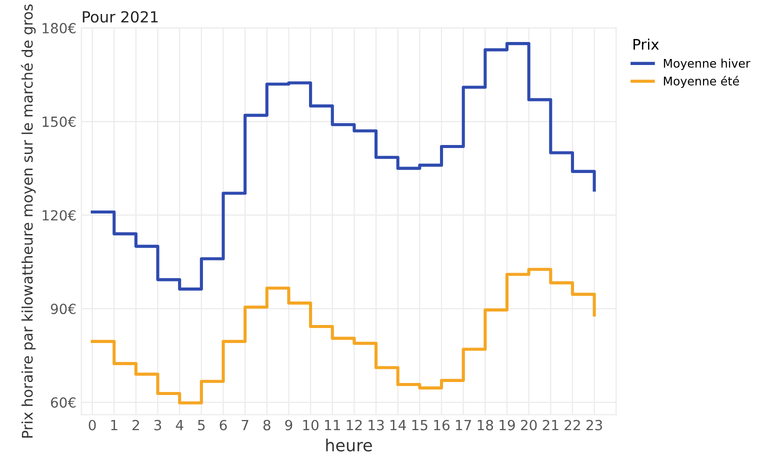  I want to click on x-tick-label: 1, so click(114, 425).